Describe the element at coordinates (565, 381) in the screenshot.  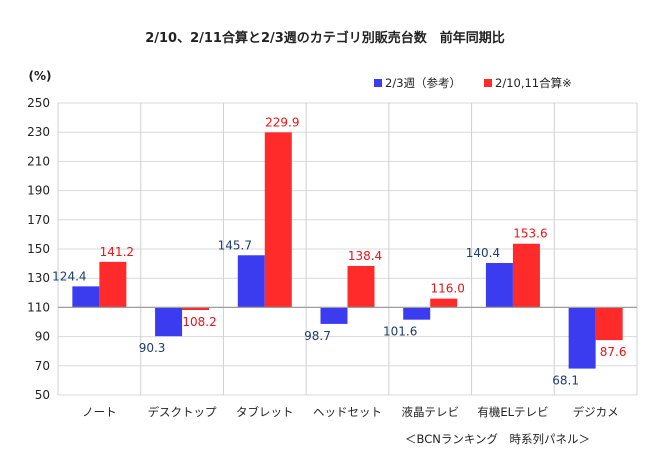
I see `data-label: 68.1` at that location.